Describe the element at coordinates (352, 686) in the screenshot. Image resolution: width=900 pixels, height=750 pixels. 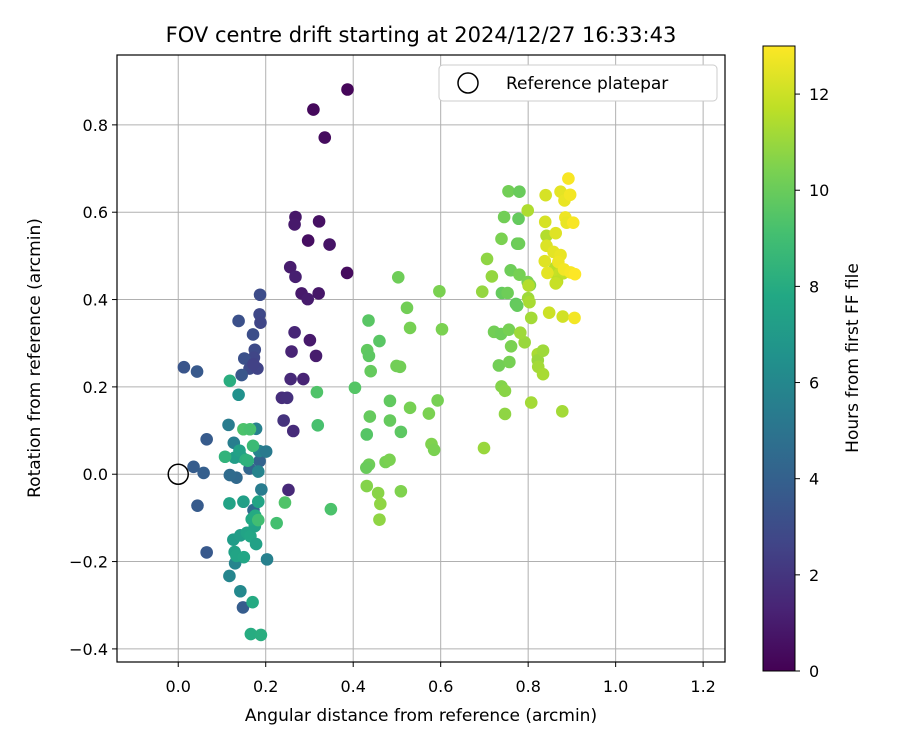
I see `x-tick-label: 0.4` at that location.